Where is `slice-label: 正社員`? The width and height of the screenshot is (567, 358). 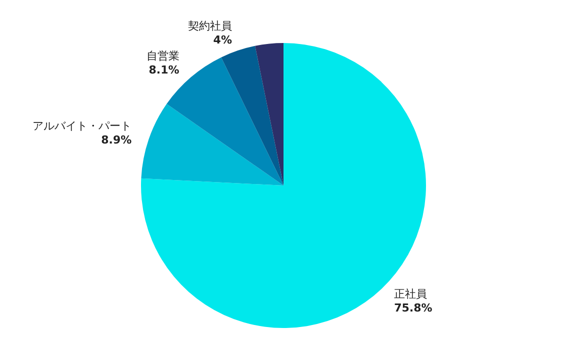 slice-label: 正社員 is located at coordinates (411, 294).